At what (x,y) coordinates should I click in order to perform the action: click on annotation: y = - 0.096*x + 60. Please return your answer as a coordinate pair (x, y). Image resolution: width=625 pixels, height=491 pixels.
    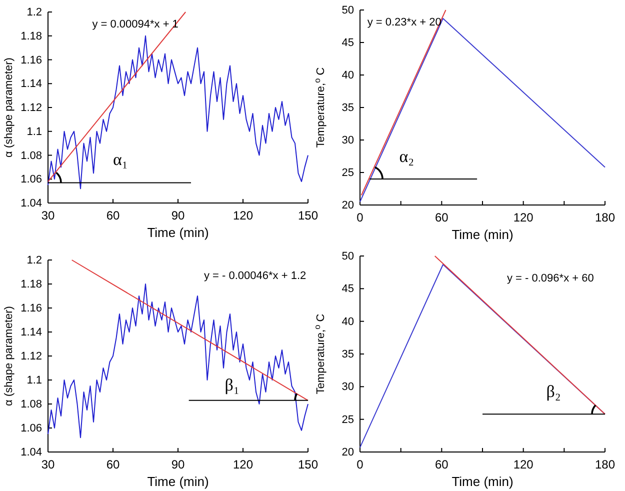
    Looking at the image, I should click on (550, 278).